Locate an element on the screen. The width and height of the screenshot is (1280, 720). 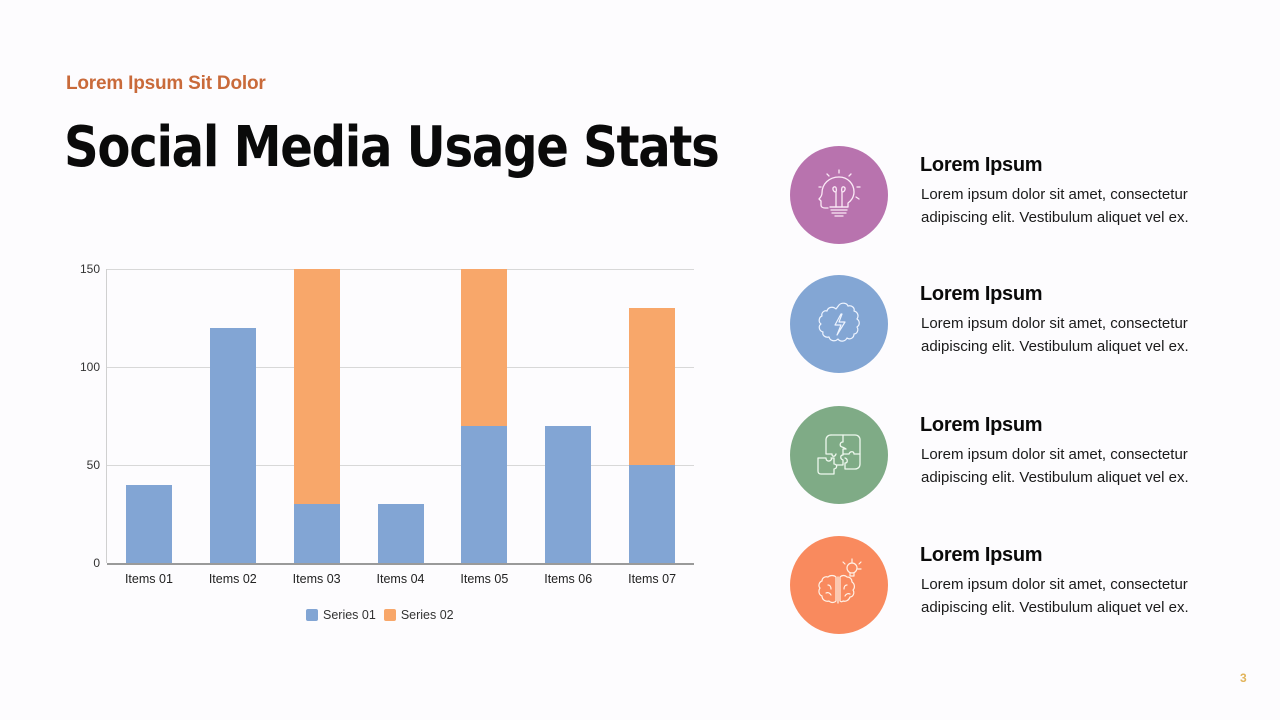
x-tick-label: Items 05 is located at coordinates (484, 579).